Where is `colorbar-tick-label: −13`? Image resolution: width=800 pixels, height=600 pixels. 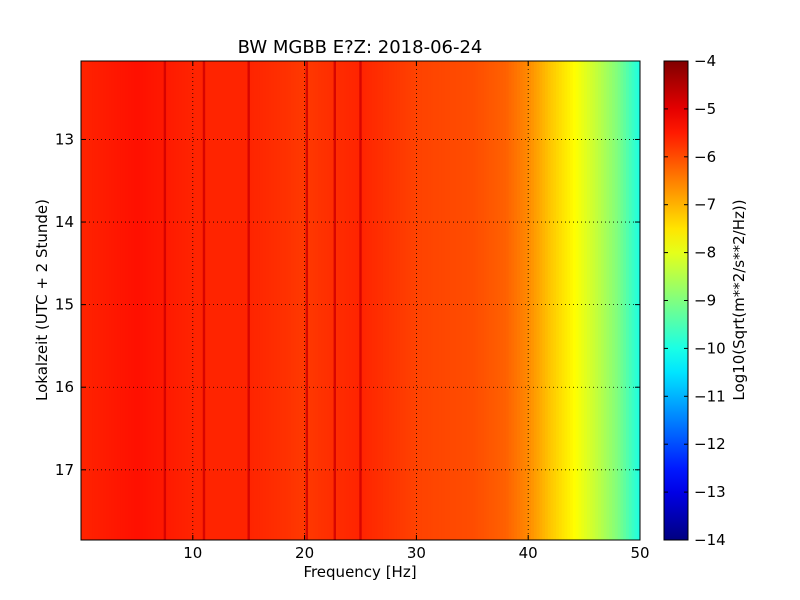
colorbar-tick-label: −13 is located at coordinates (710, 492).